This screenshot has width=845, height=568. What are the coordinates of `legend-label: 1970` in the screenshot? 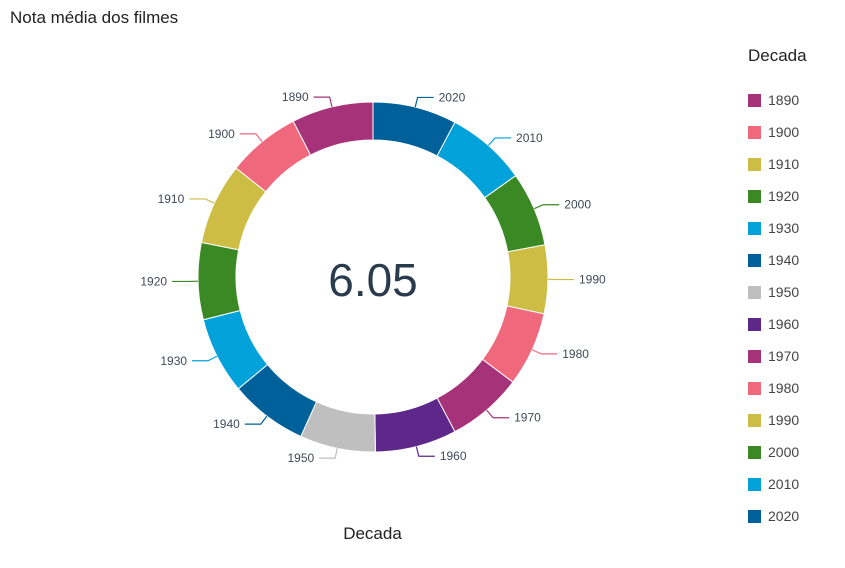 It's located at (784, 356).